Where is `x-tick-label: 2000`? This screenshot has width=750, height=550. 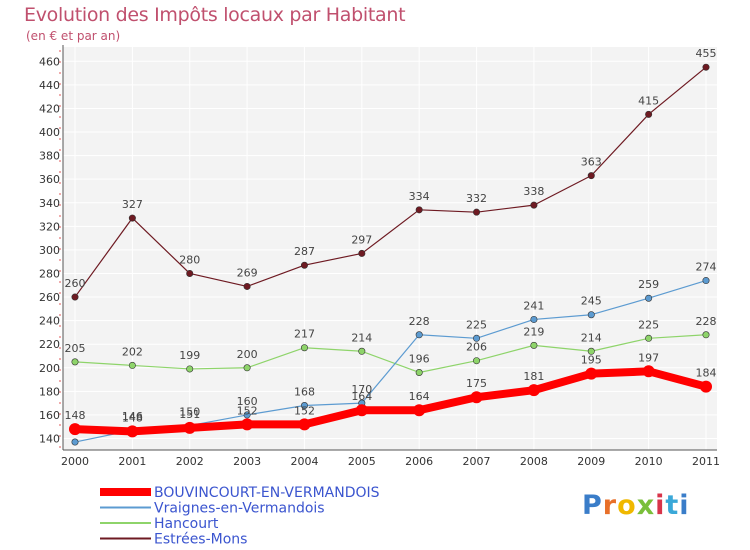
x-tick-label: 2000 is located at coordinates (75, 461).